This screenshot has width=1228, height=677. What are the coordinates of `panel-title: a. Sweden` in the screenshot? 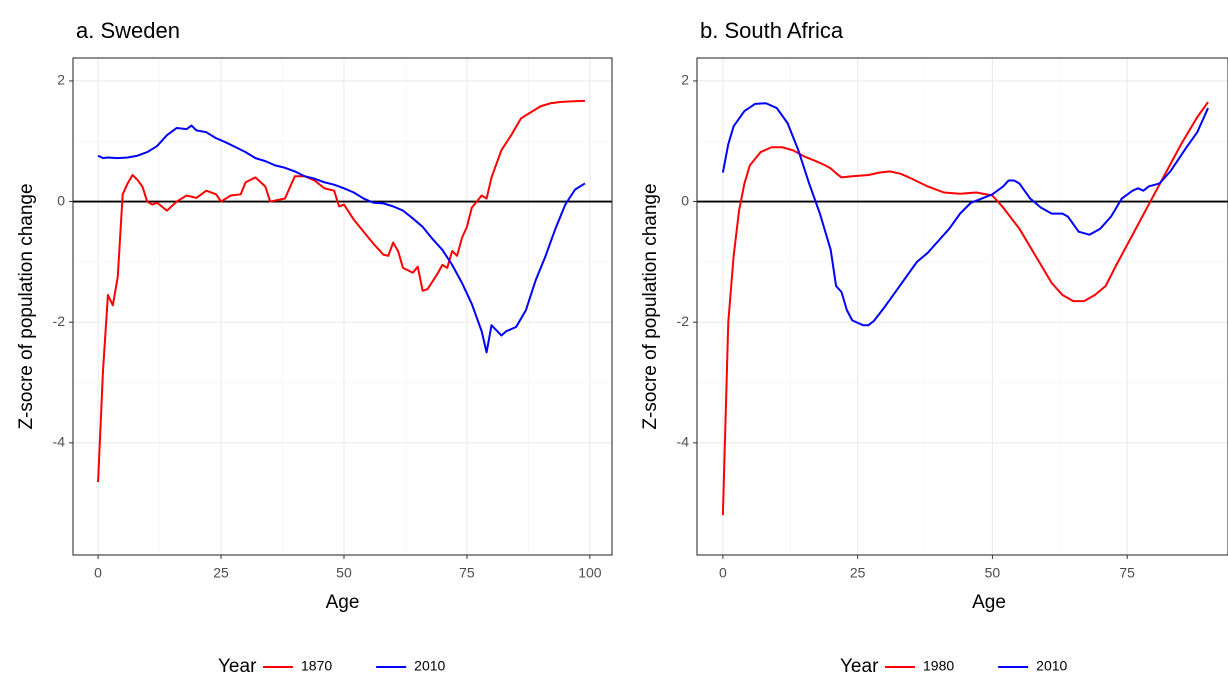 It's located at (128, 30).